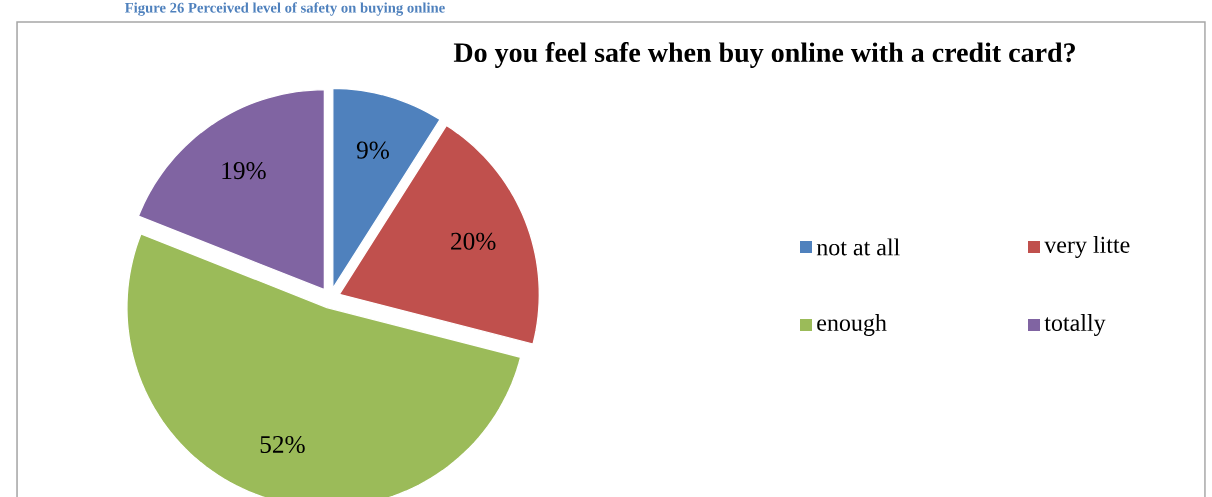 This screenshot has height=497, width=1212. Describe the element at coordinates (852, 325) in the screenshot. I see `legend-label: enough` at that location.